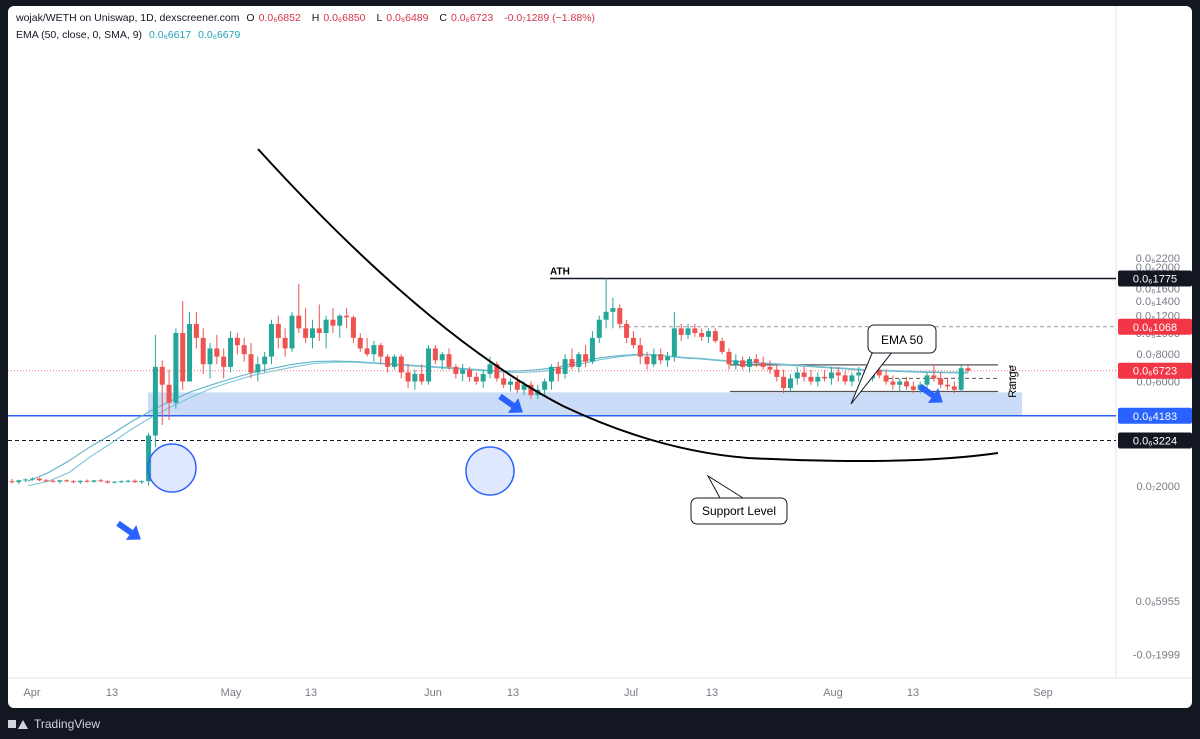 This screenshot has width=1200, height=739. What do you see at coordinates (67, 724) in the screenshot?
I see `brand-name: TradingView` at bounding box center [67, 724].